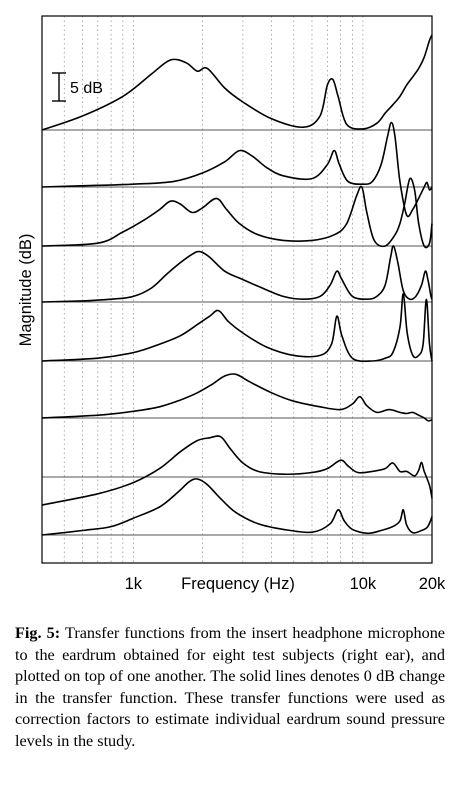  I want to click on scale-bar: 5 dB, so click(77, 87).